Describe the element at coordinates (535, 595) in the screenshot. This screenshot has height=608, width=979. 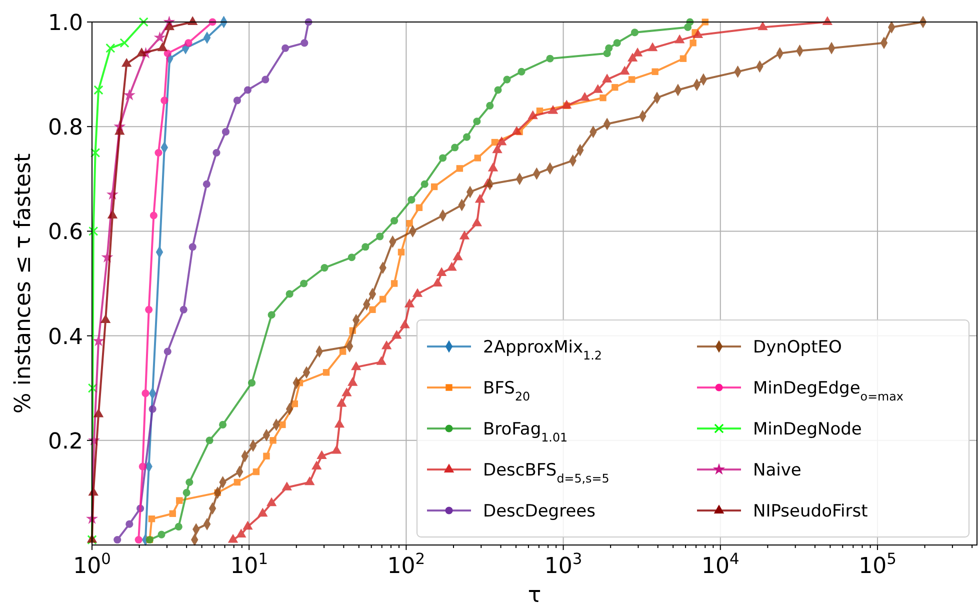
I see `x-axis-title: τ` at that location.